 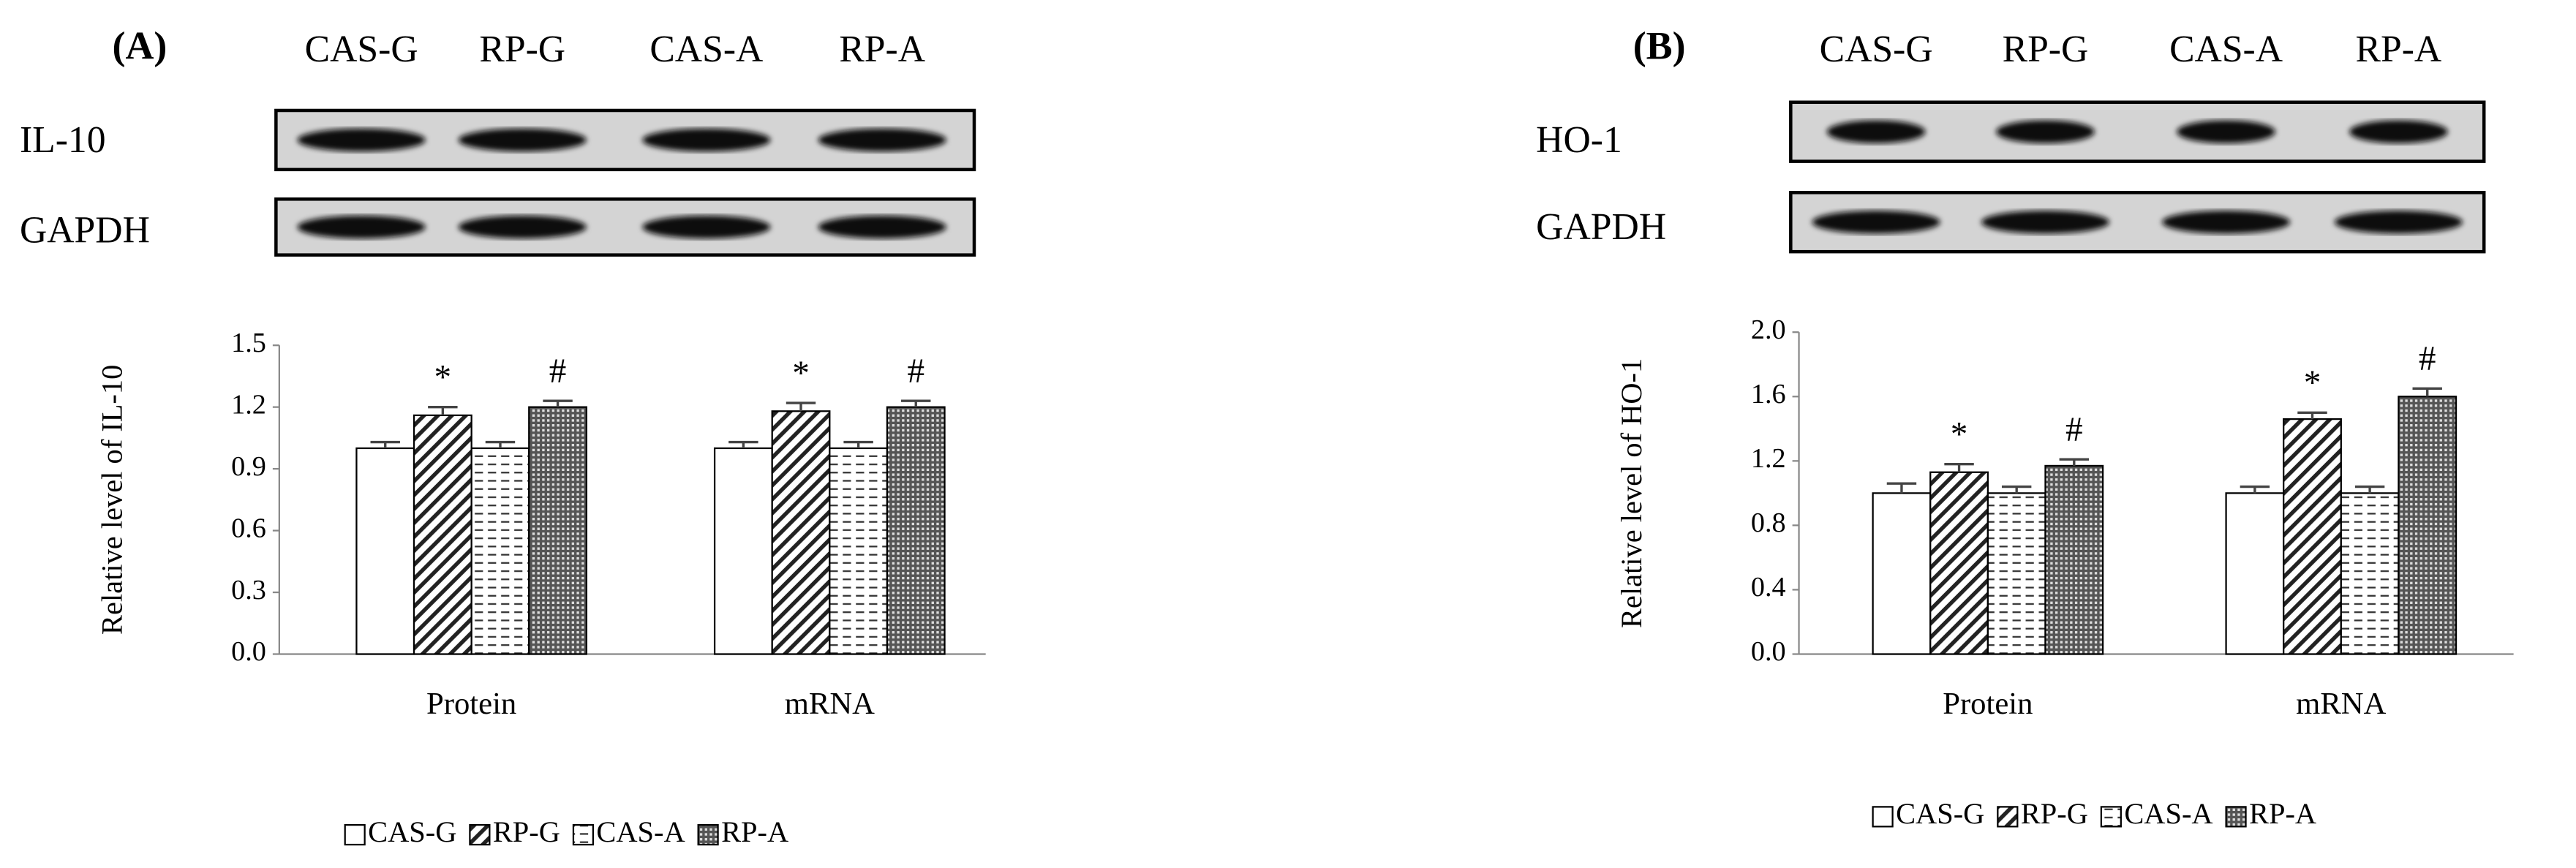 I want to click on y-tick-label: 2.0, so click(x=1768, y=329).